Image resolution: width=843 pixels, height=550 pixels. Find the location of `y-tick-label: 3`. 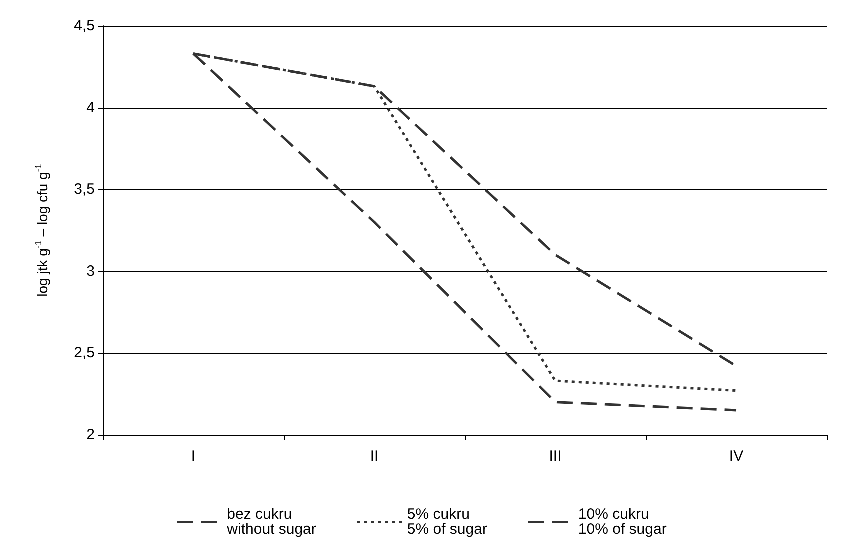

y-tick-label: 3 is located at coordinates (90, 271).